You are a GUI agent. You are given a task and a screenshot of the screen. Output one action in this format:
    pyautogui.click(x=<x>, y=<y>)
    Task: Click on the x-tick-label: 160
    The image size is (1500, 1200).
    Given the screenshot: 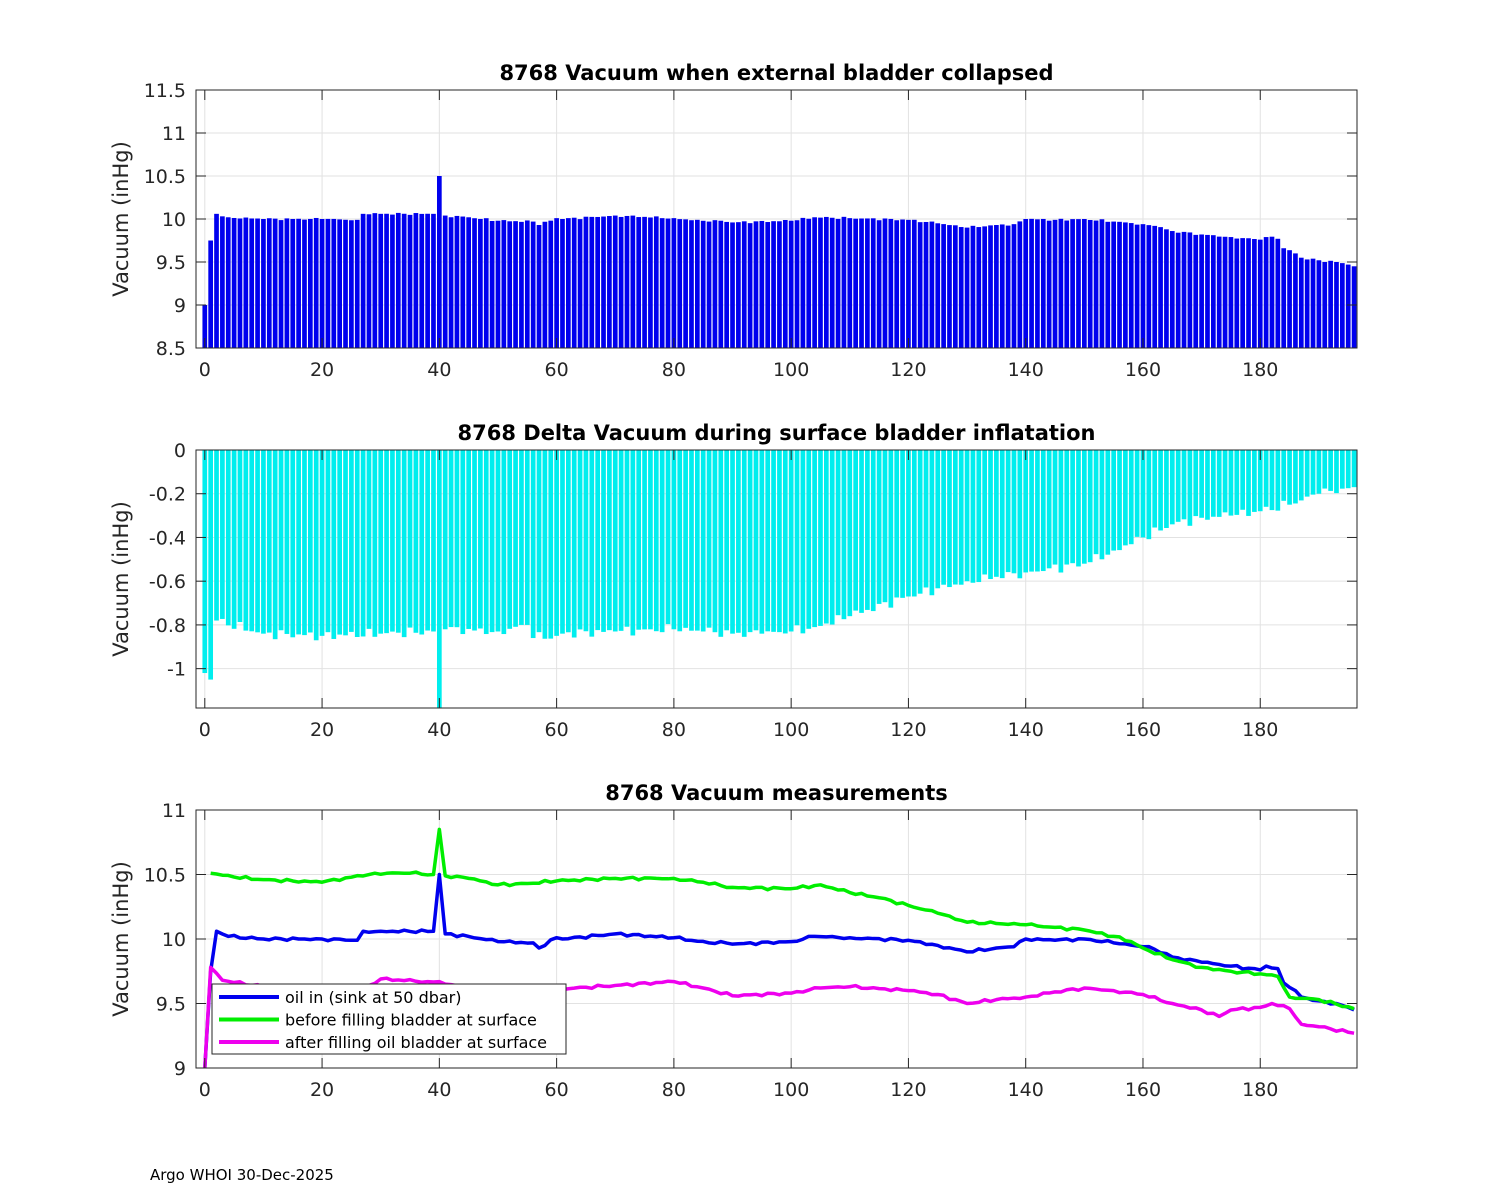 What is the action you would take?
    pyautogui.click(x=1143, y=370)
    